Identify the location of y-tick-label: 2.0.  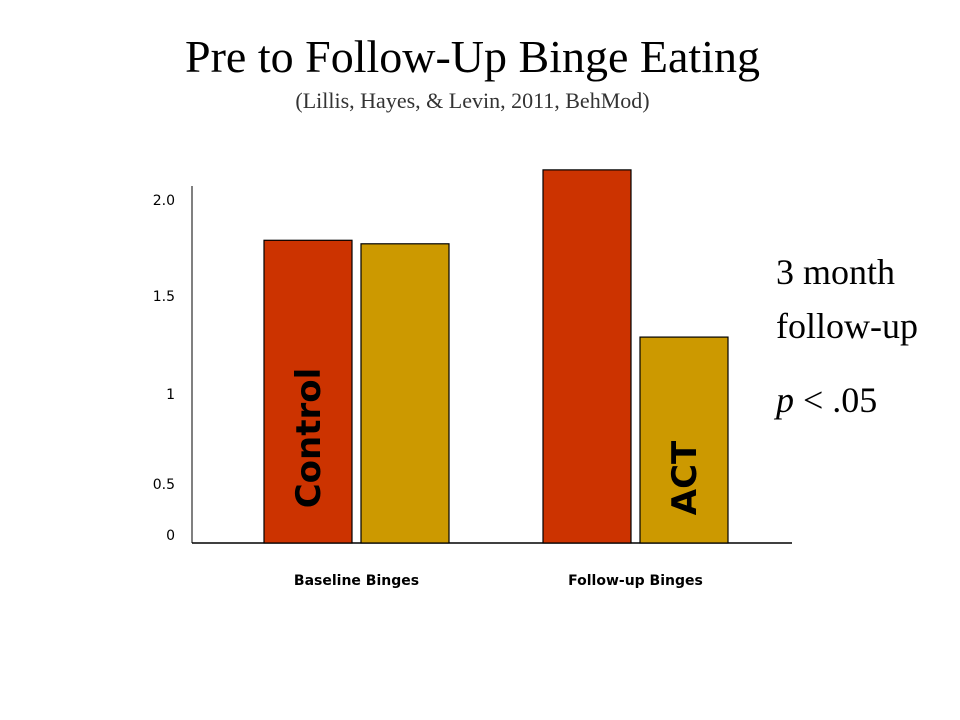
(164, 201).